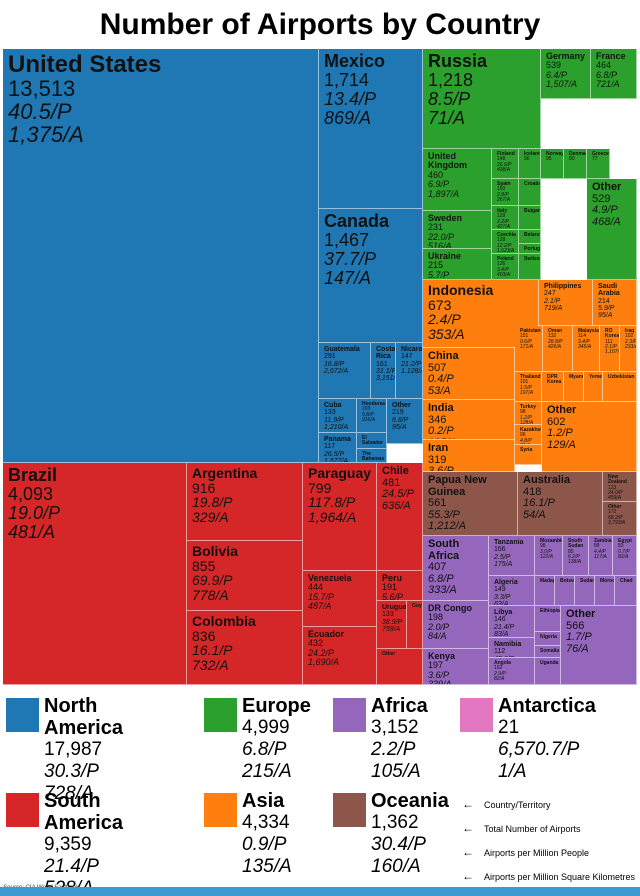 This screenshot has width=640, height=896. Describe the element at coordinates (527, 346) in the screenshot. I see `tile-per-area: 171/A` at that location.